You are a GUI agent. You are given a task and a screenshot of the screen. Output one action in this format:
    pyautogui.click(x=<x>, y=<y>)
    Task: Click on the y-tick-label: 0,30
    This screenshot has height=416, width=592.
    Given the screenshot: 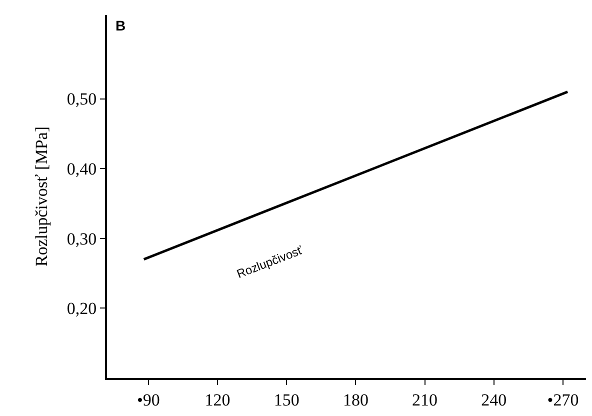 What is the action you would take?
    pyautogui.click(x=81, y=238)
    